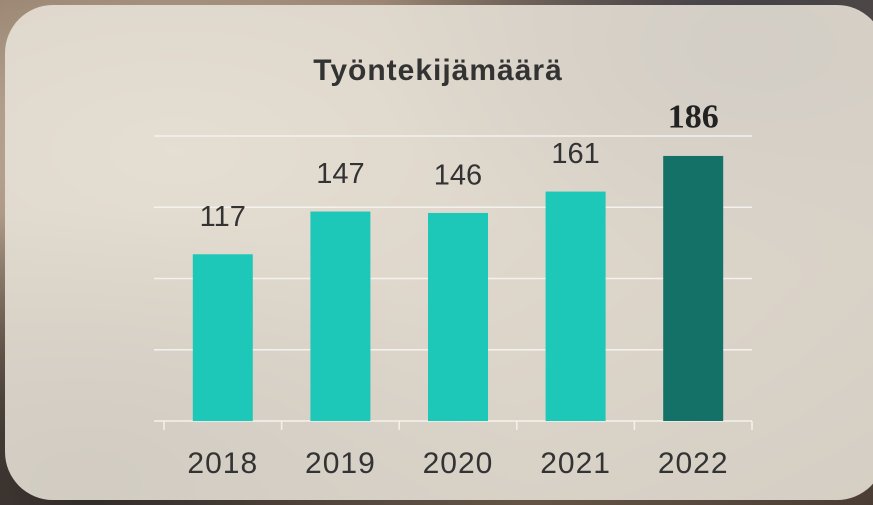 Image resolution: width=873 pixels, height=505 pixels. I want to click on x-tick-label: 2018, so click(222, 463).